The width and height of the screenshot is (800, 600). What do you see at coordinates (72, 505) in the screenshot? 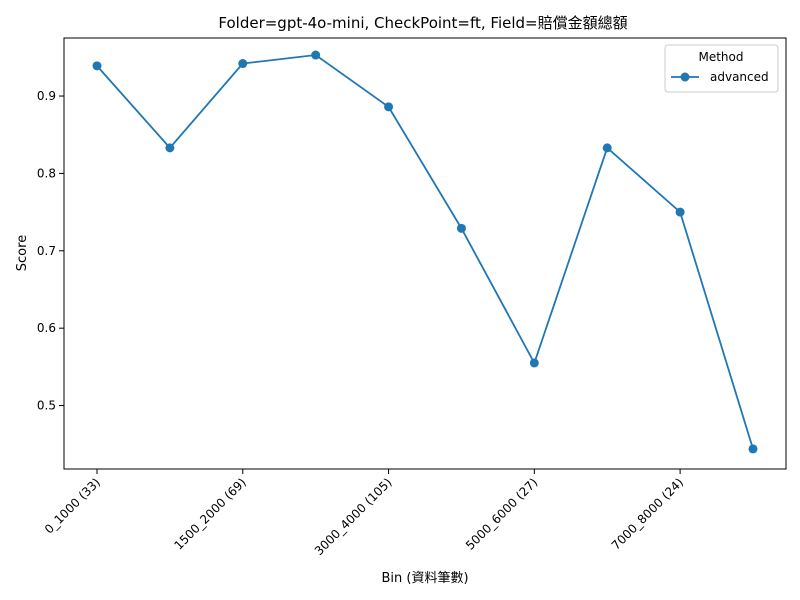
I see `x-tick-label: 0_1000 (33)` at bounding box center [72, 505].